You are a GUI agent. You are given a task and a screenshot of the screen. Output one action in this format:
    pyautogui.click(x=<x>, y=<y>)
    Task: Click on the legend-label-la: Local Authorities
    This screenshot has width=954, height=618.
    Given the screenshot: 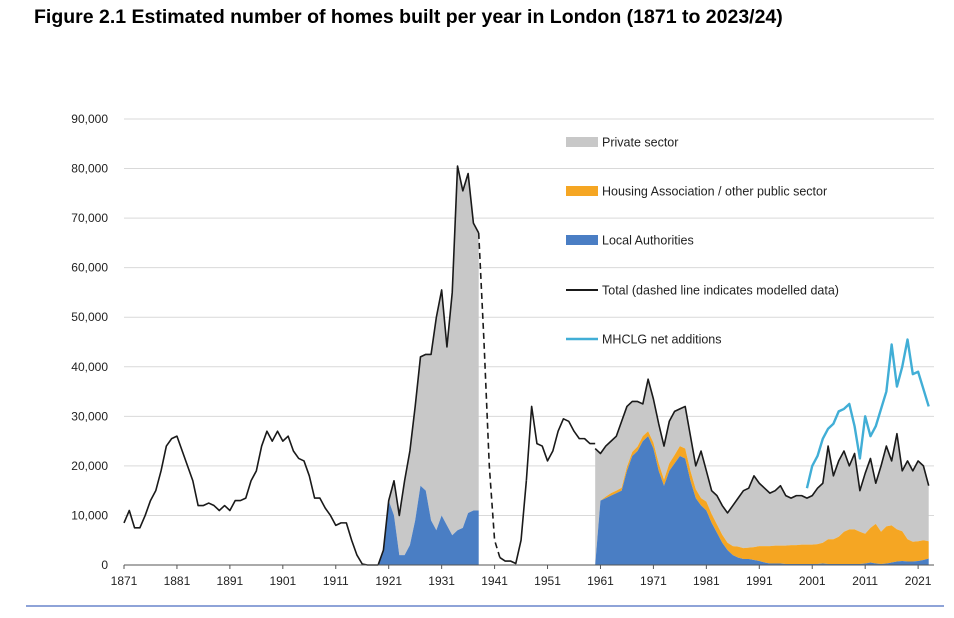 What is the action you would take?
    pyautogui.click(x=648, y=241)
    